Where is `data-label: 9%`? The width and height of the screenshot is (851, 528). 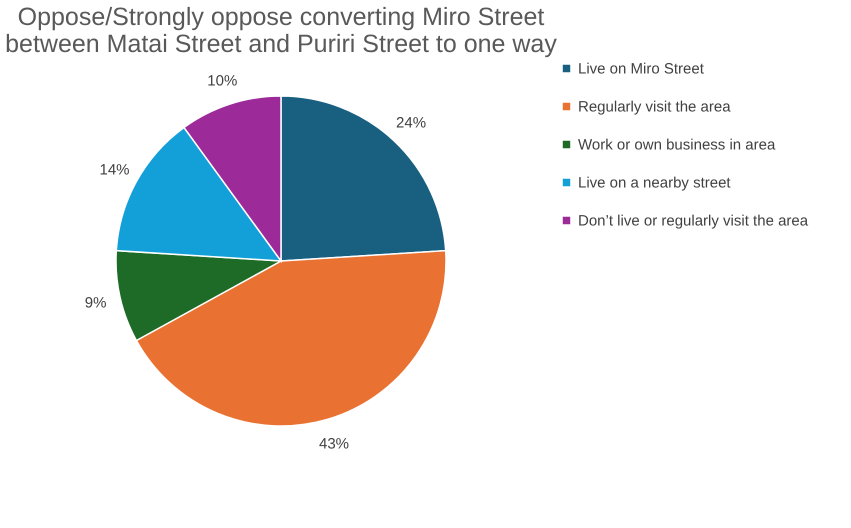 data-label: 9% is located at coordinates (95, 303).